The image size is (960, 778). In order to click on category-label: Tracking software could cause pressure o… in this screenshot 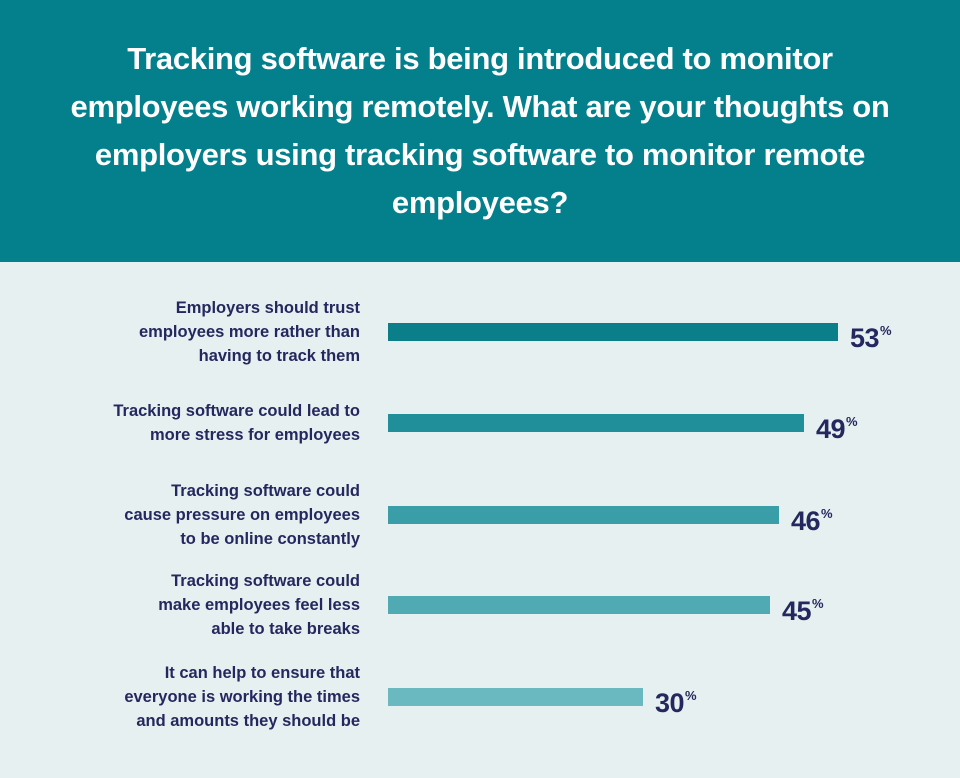, I will do `click(242, 515)`.